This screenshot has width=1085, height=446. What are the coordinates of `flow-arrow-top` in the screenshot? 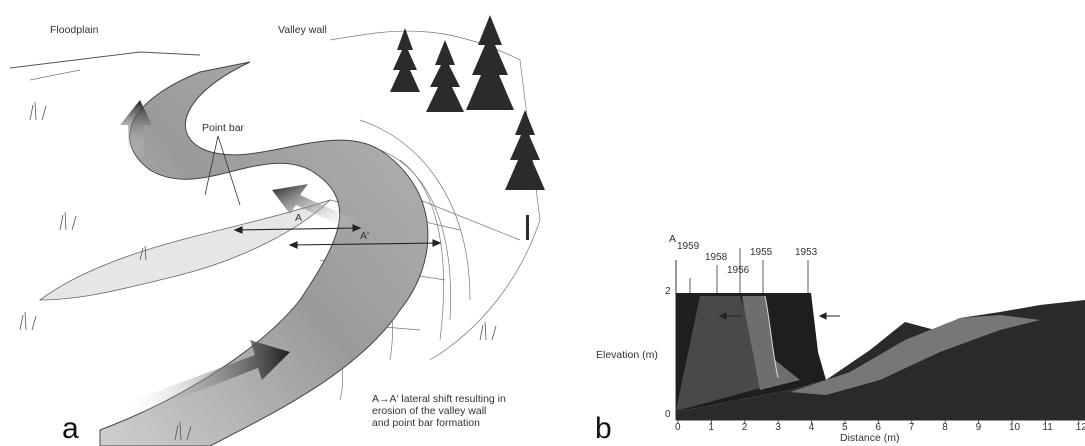 It's located at (136, 130).